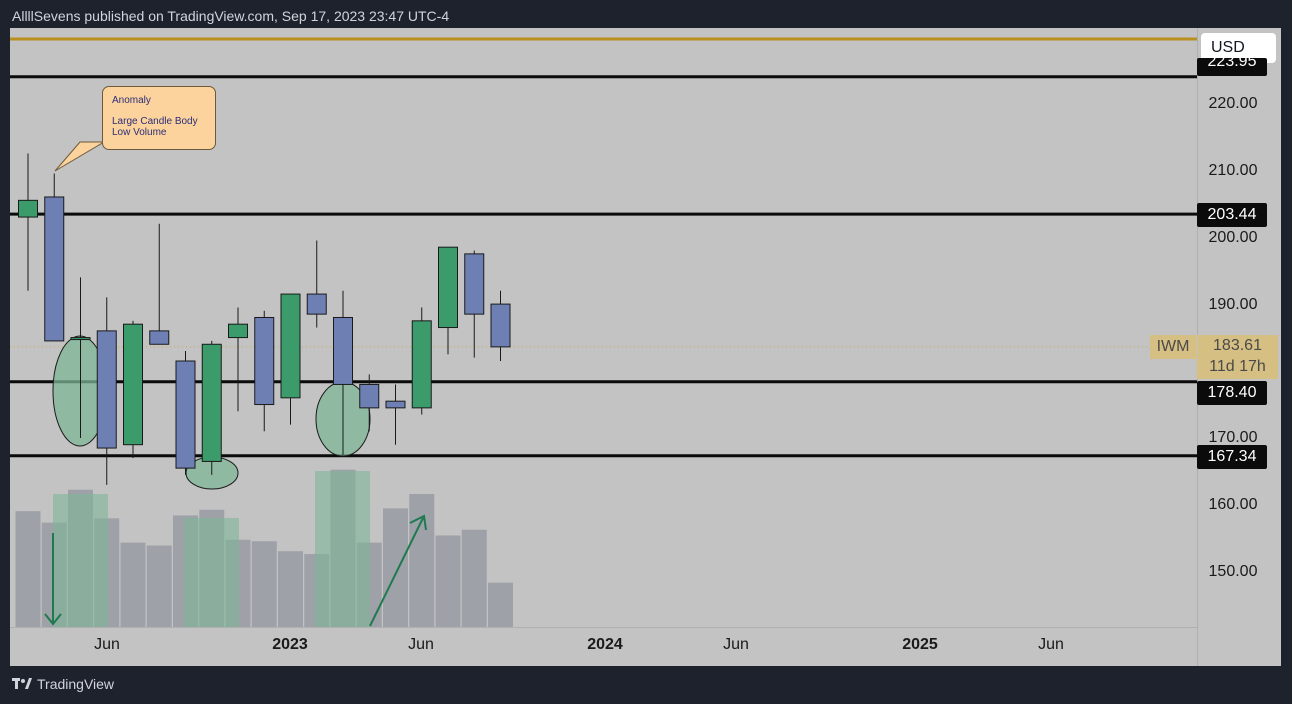 This screenshot has width=1292, height=704. What do you see at coordinates (1233, 437) in the screenshot?
I see `price-label-170: 170.00` at bounding box center [1233, 437].